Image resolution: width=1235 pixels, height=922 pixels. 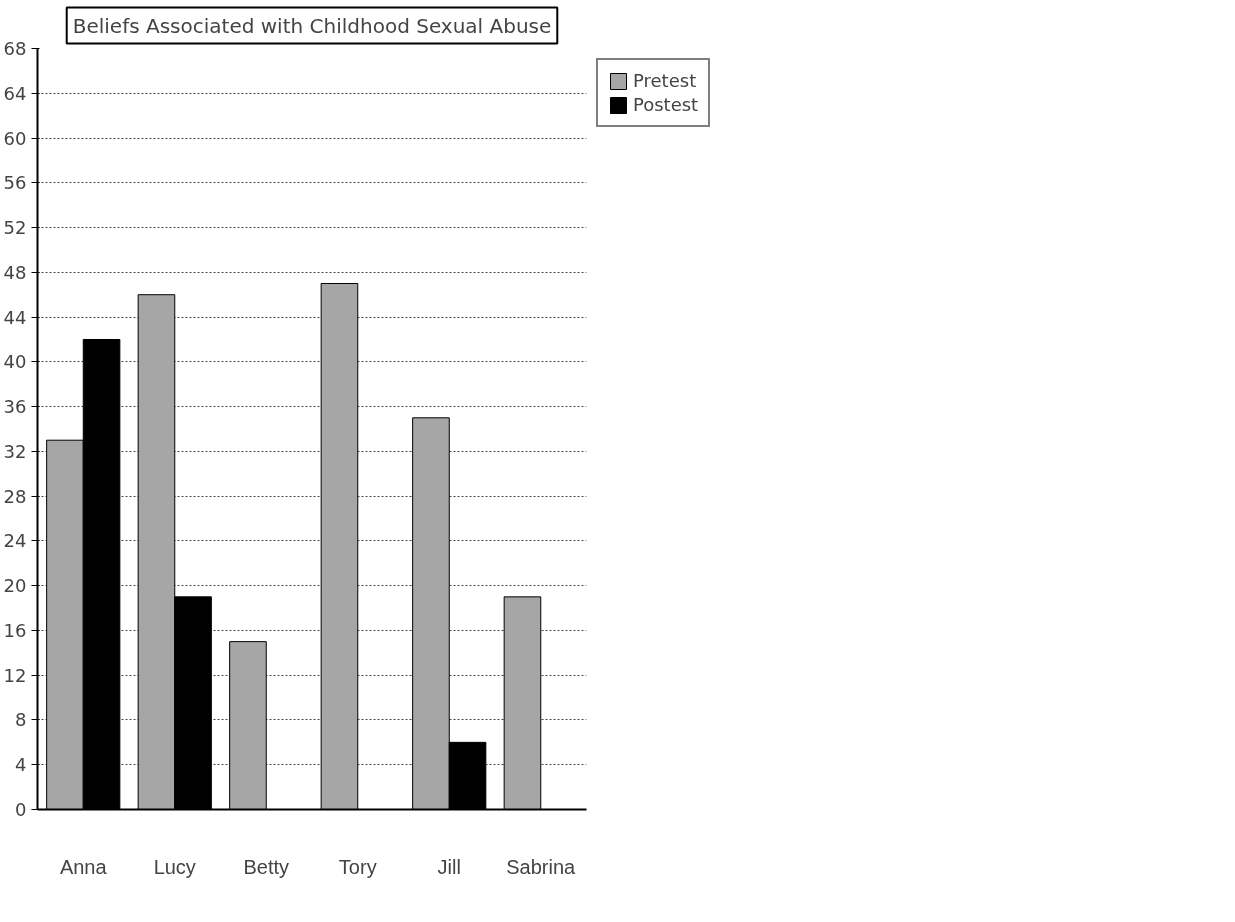 What do you see at coordinates (666, 104) in the screenshot?
I see `legend-label: Postest` at bounding box center [666, 104].